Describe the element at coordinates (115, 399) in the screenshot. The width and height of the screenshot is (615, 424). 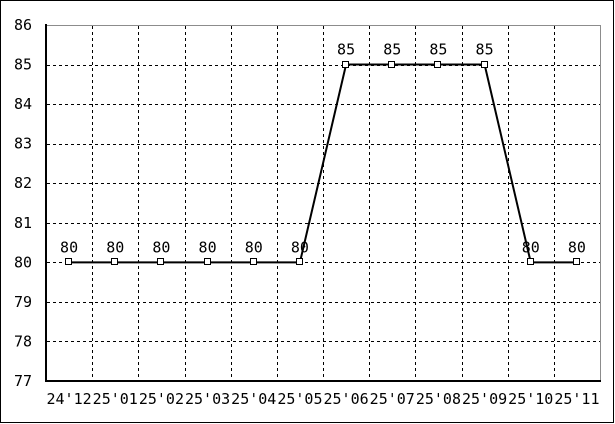
I see `x-axis-tick-label: 25'01` at that location.